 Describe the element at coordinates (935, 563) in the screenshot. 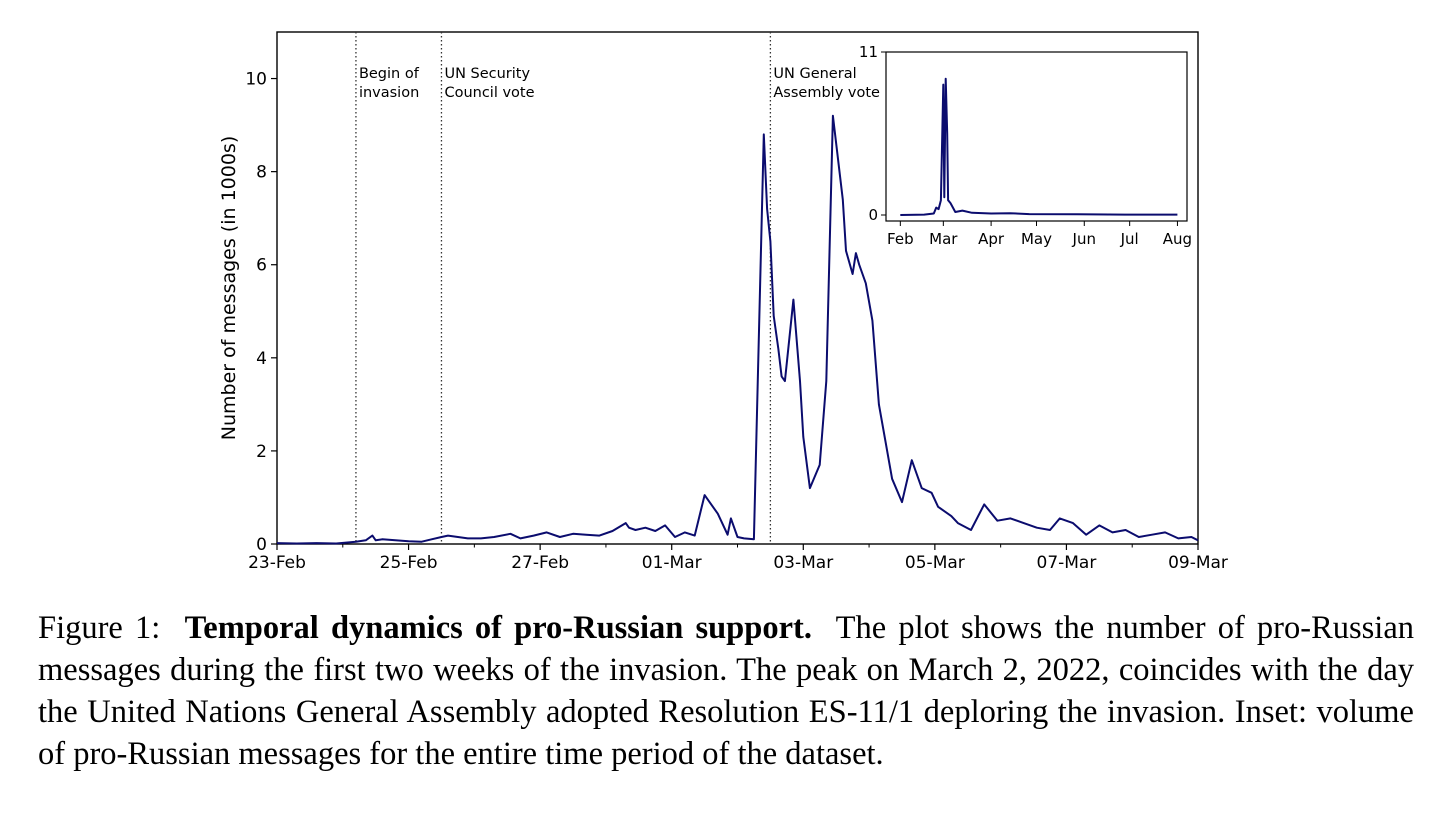

I see `x-tick-label: 05-Mar` at that location.